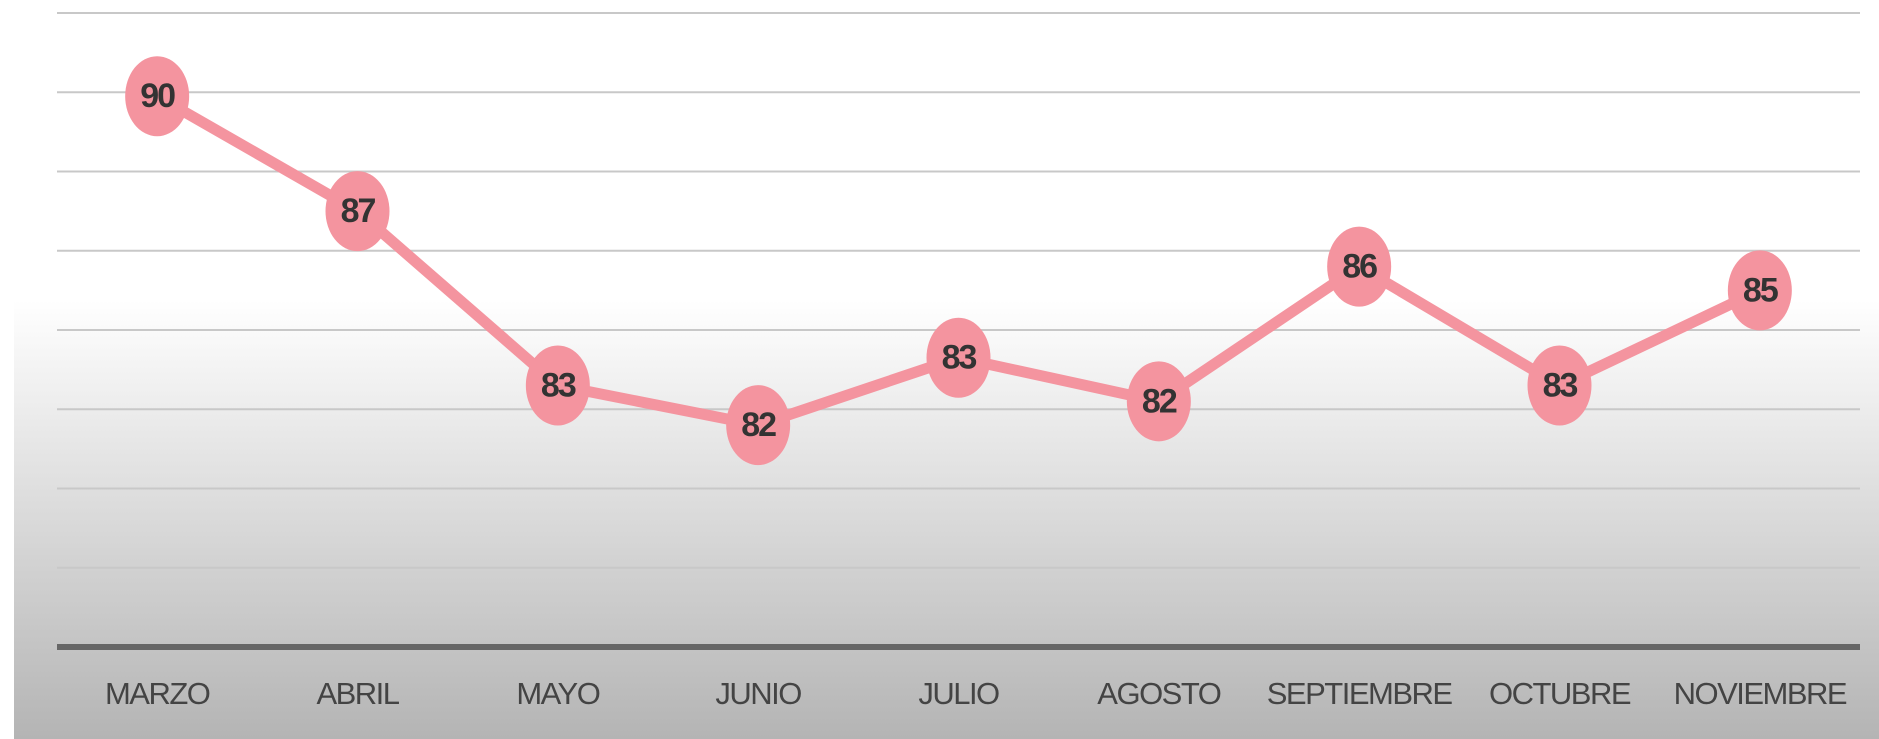 The image size is (1879, 739). Describe the element at coordinates (758, 693) in the screenshot. I see `x-tick-label: JUNIO` at that location.